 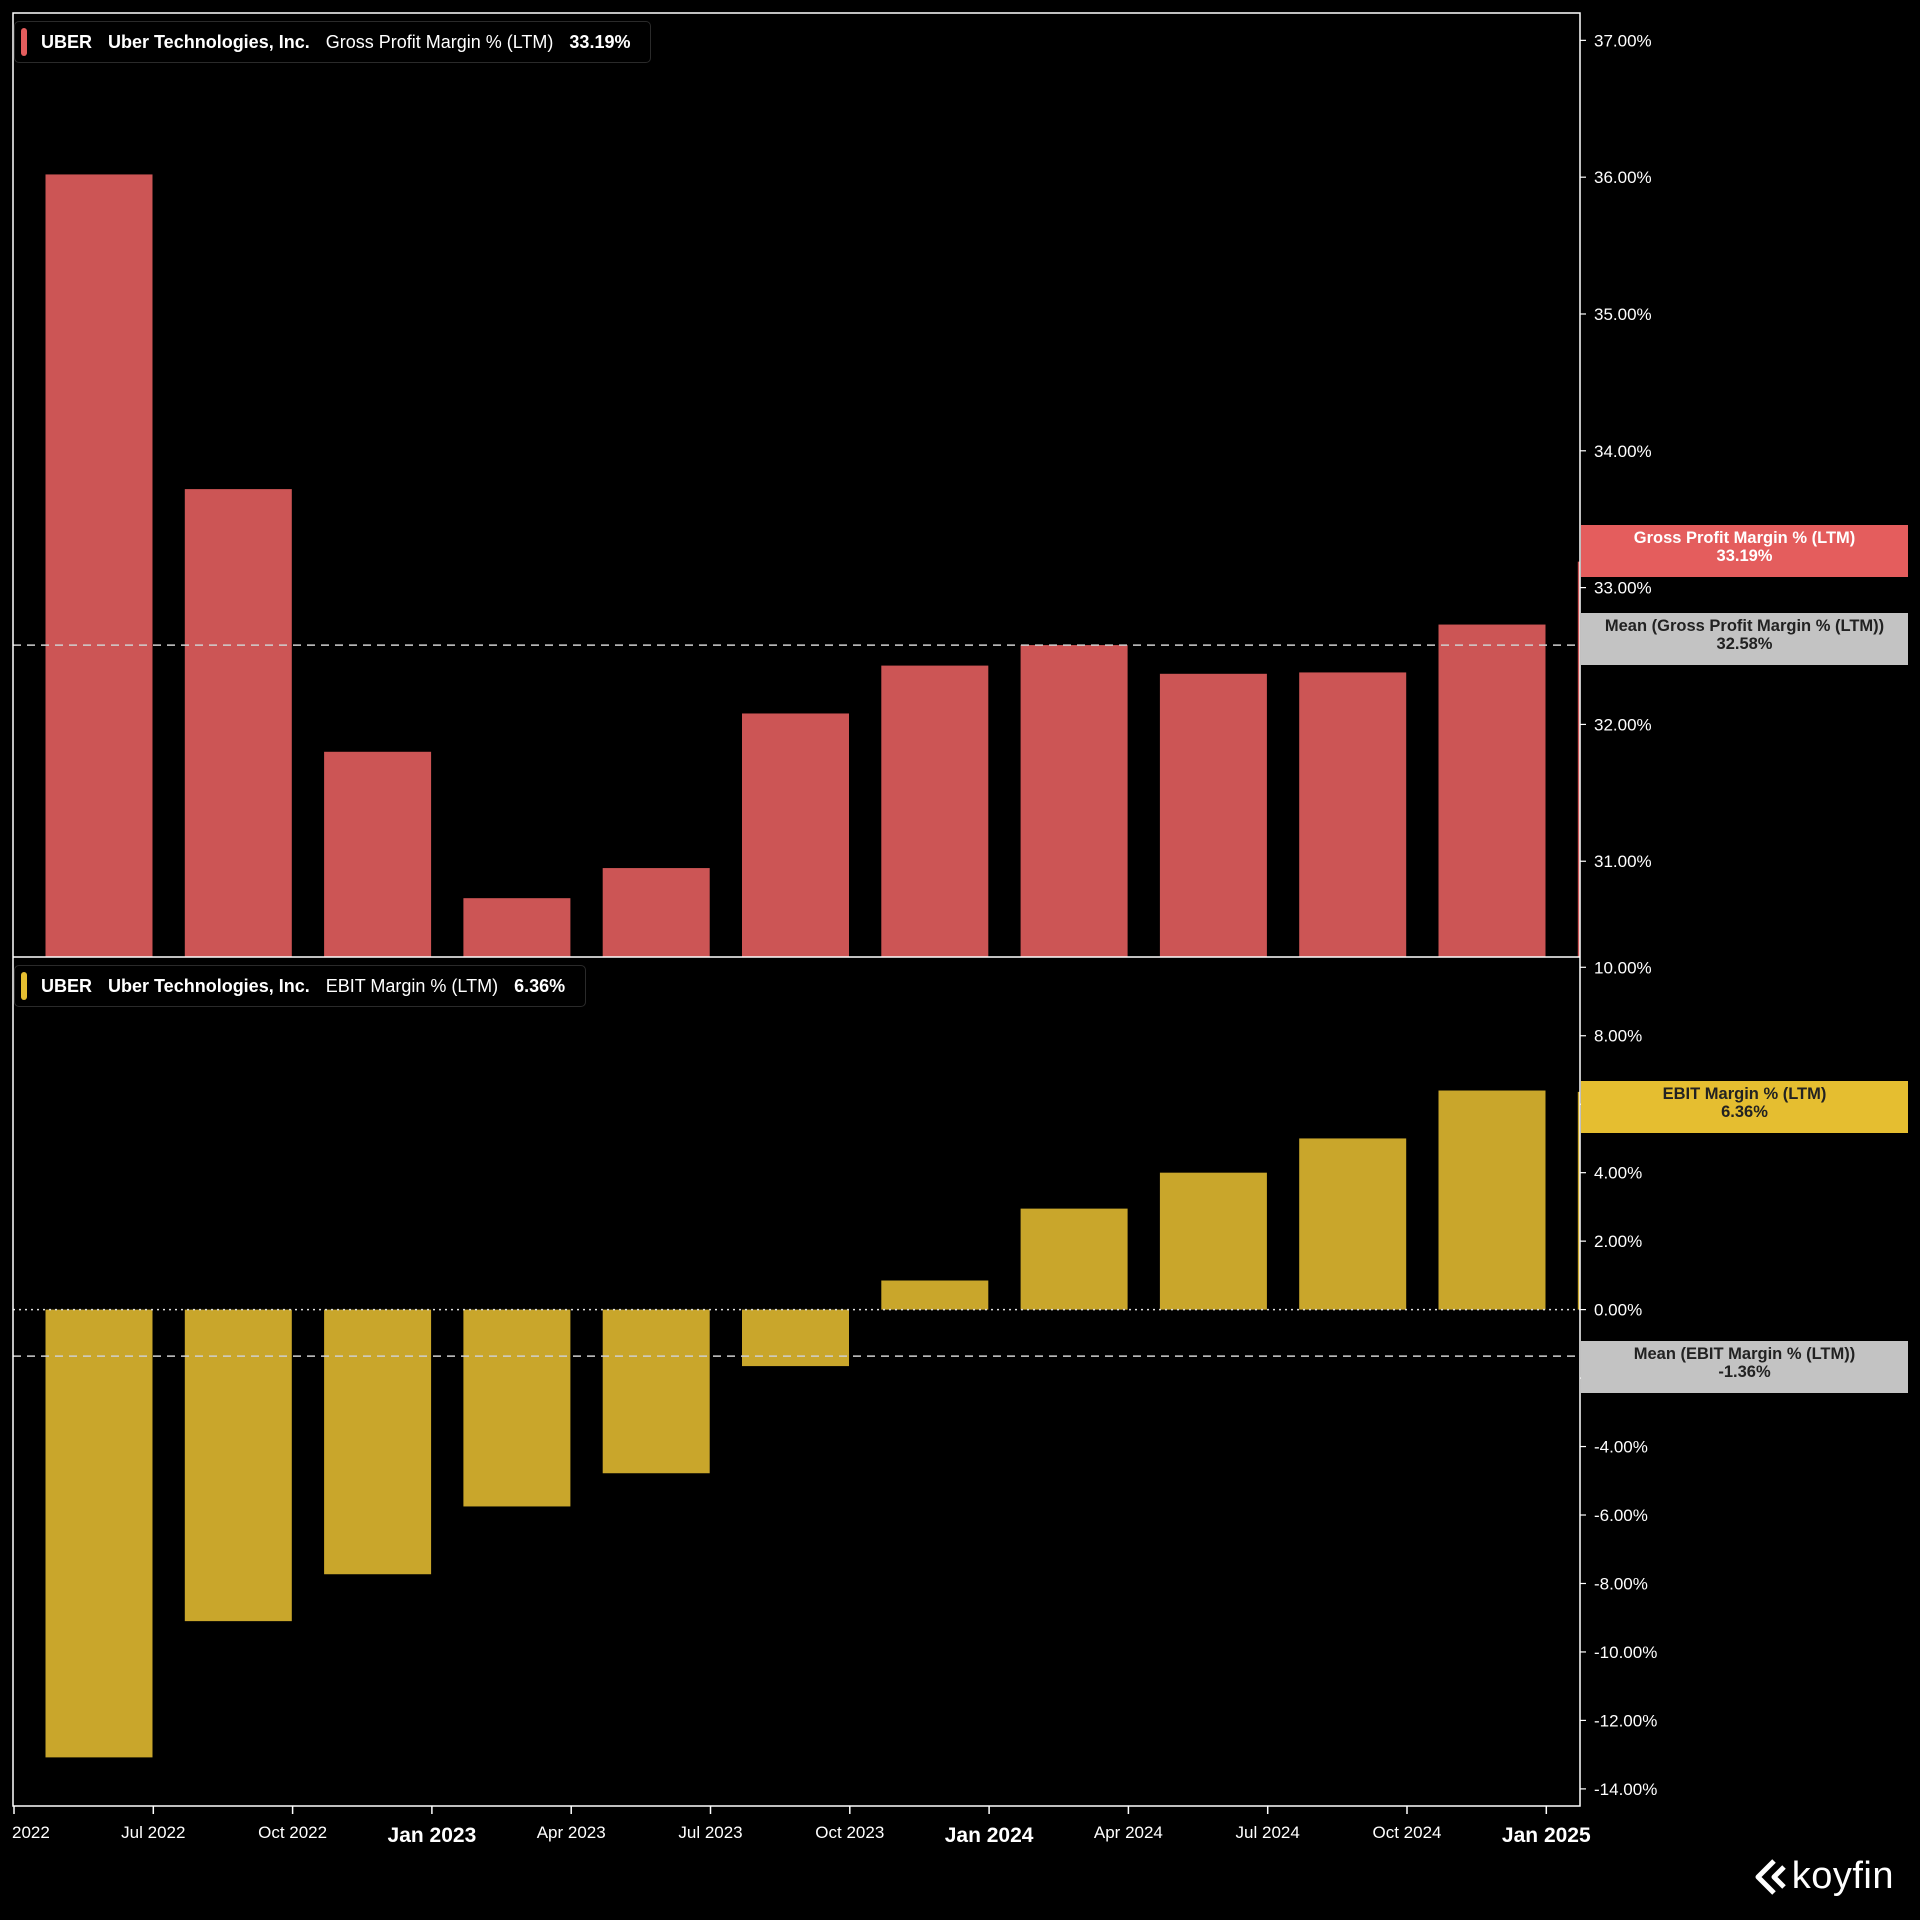 What do you see at coordinates (1744, 644) in the screenshot?
I see `mean-tag-value: 32.58%` at bounding box center [1744, 644].